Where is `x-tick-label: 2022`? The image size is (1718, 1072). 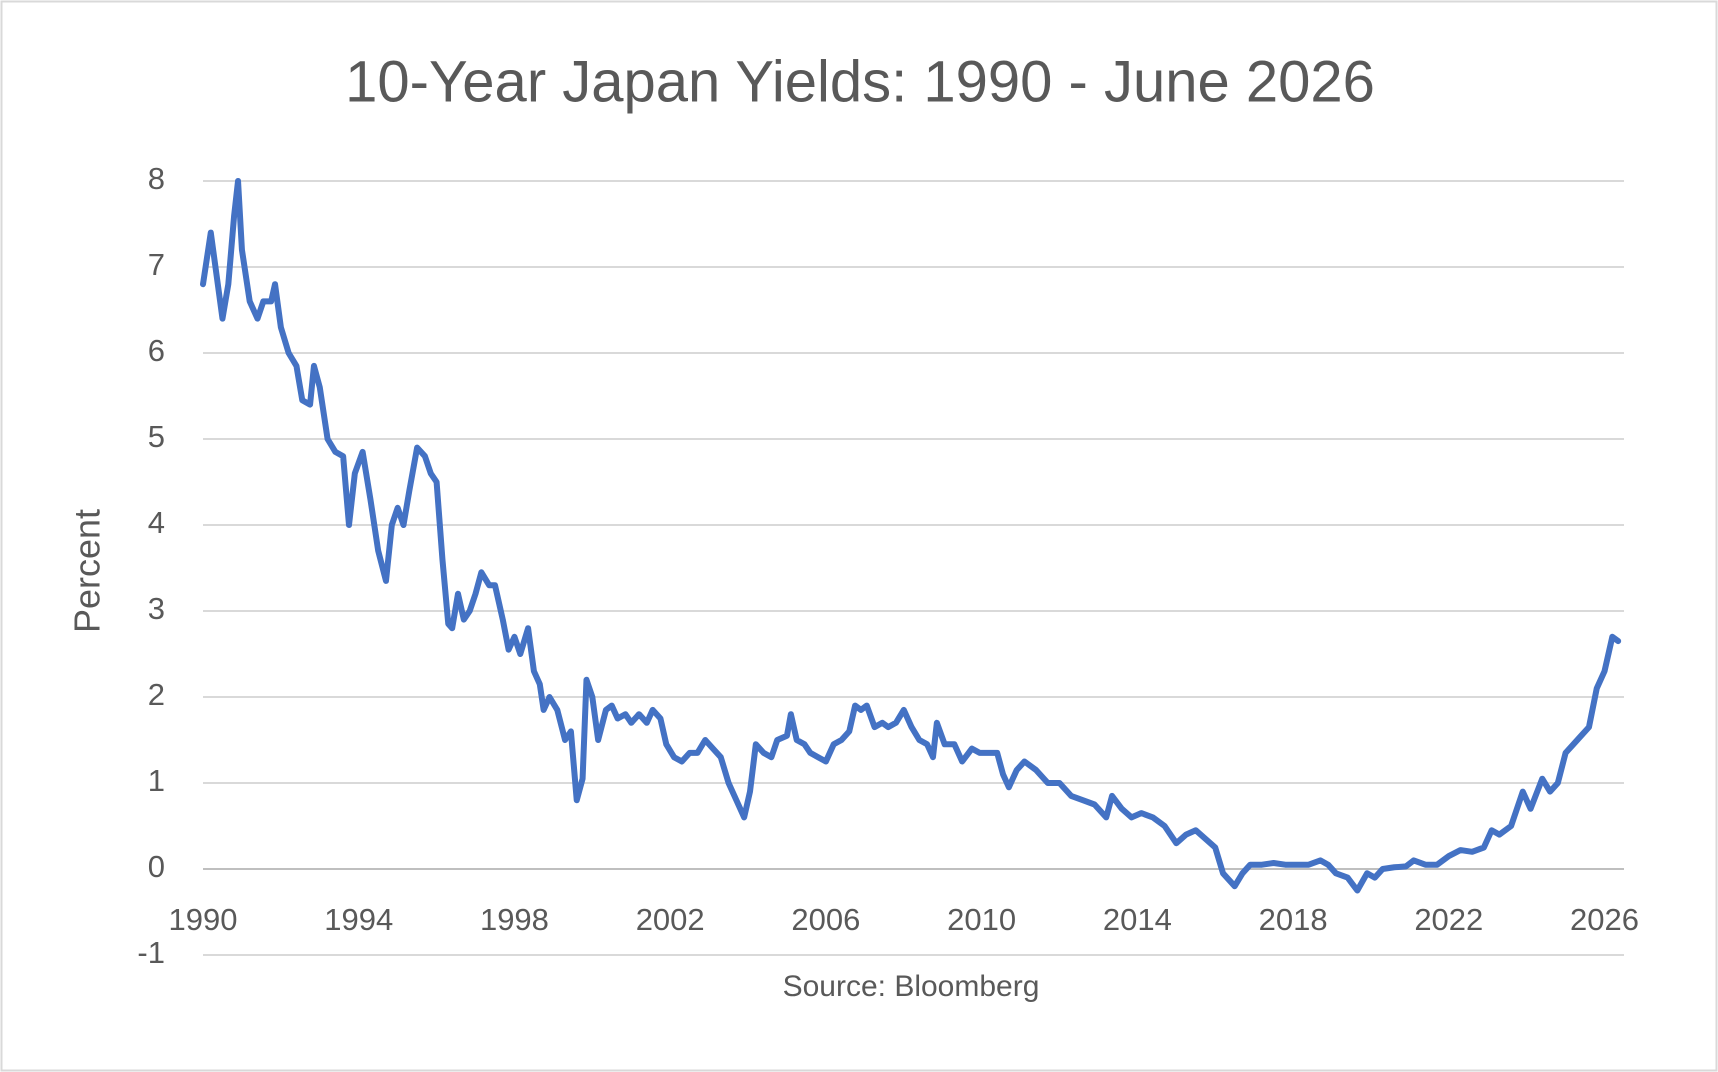
x-tick-label: 2022 is located at coordinates (1448, 919).